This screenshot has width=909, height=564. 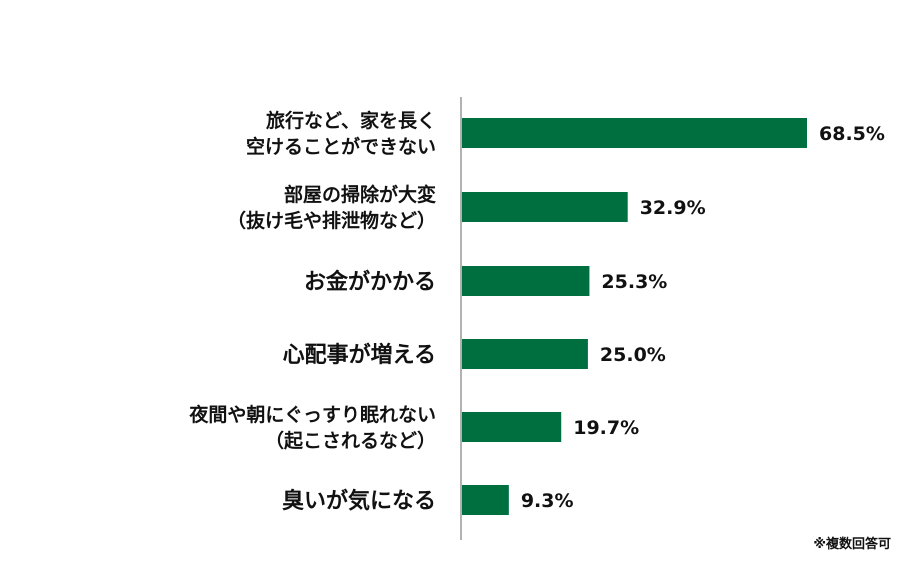 I want to click on category-label-4-line-0: 夜間や朝にぐっすり眠れない, so click(x=312, y=414).